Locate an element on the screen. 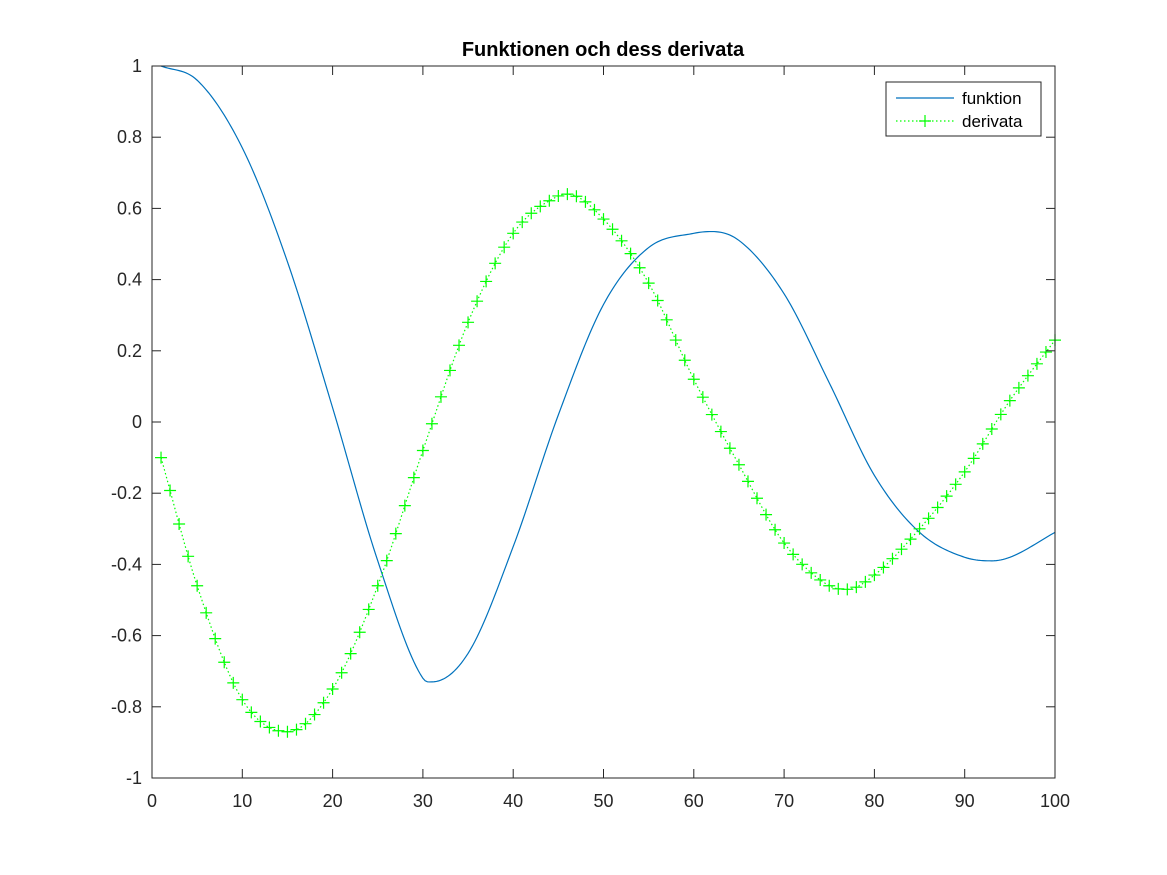  y-tick-label: 0.8 is located at coordinates (129, 137).